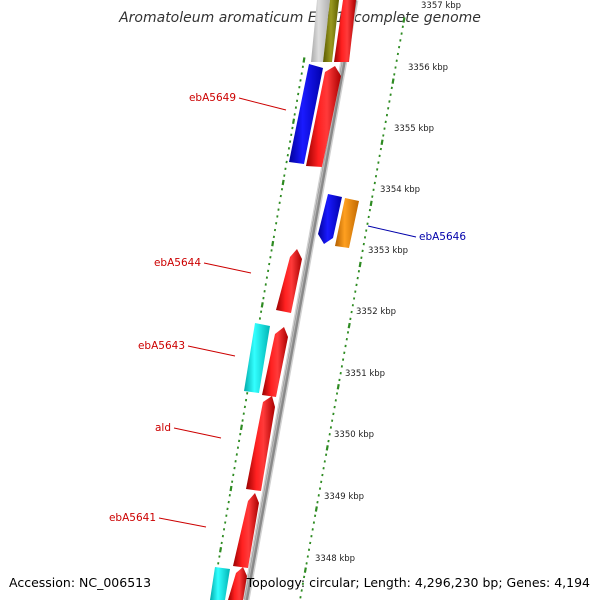 The image size is (600, 600). I want to click on scale-label: 3353 kbp, so click(388, 251).